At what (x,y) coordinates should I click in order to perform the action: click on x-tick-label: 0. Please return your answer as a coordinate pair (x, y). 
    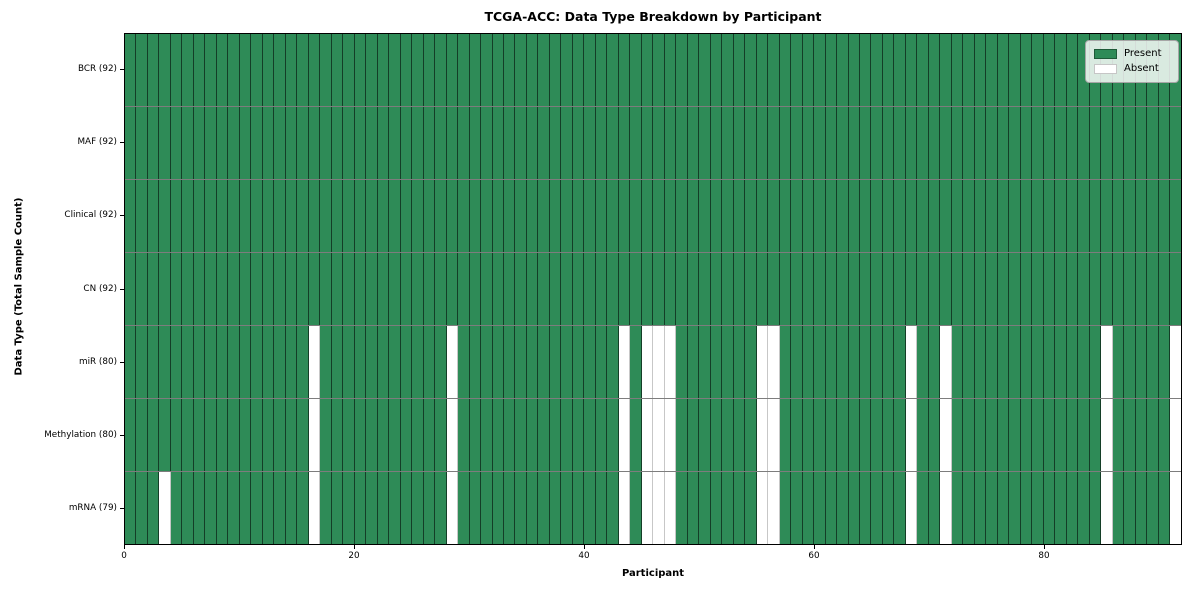
    Looking at the image, I should click on (124, 556).